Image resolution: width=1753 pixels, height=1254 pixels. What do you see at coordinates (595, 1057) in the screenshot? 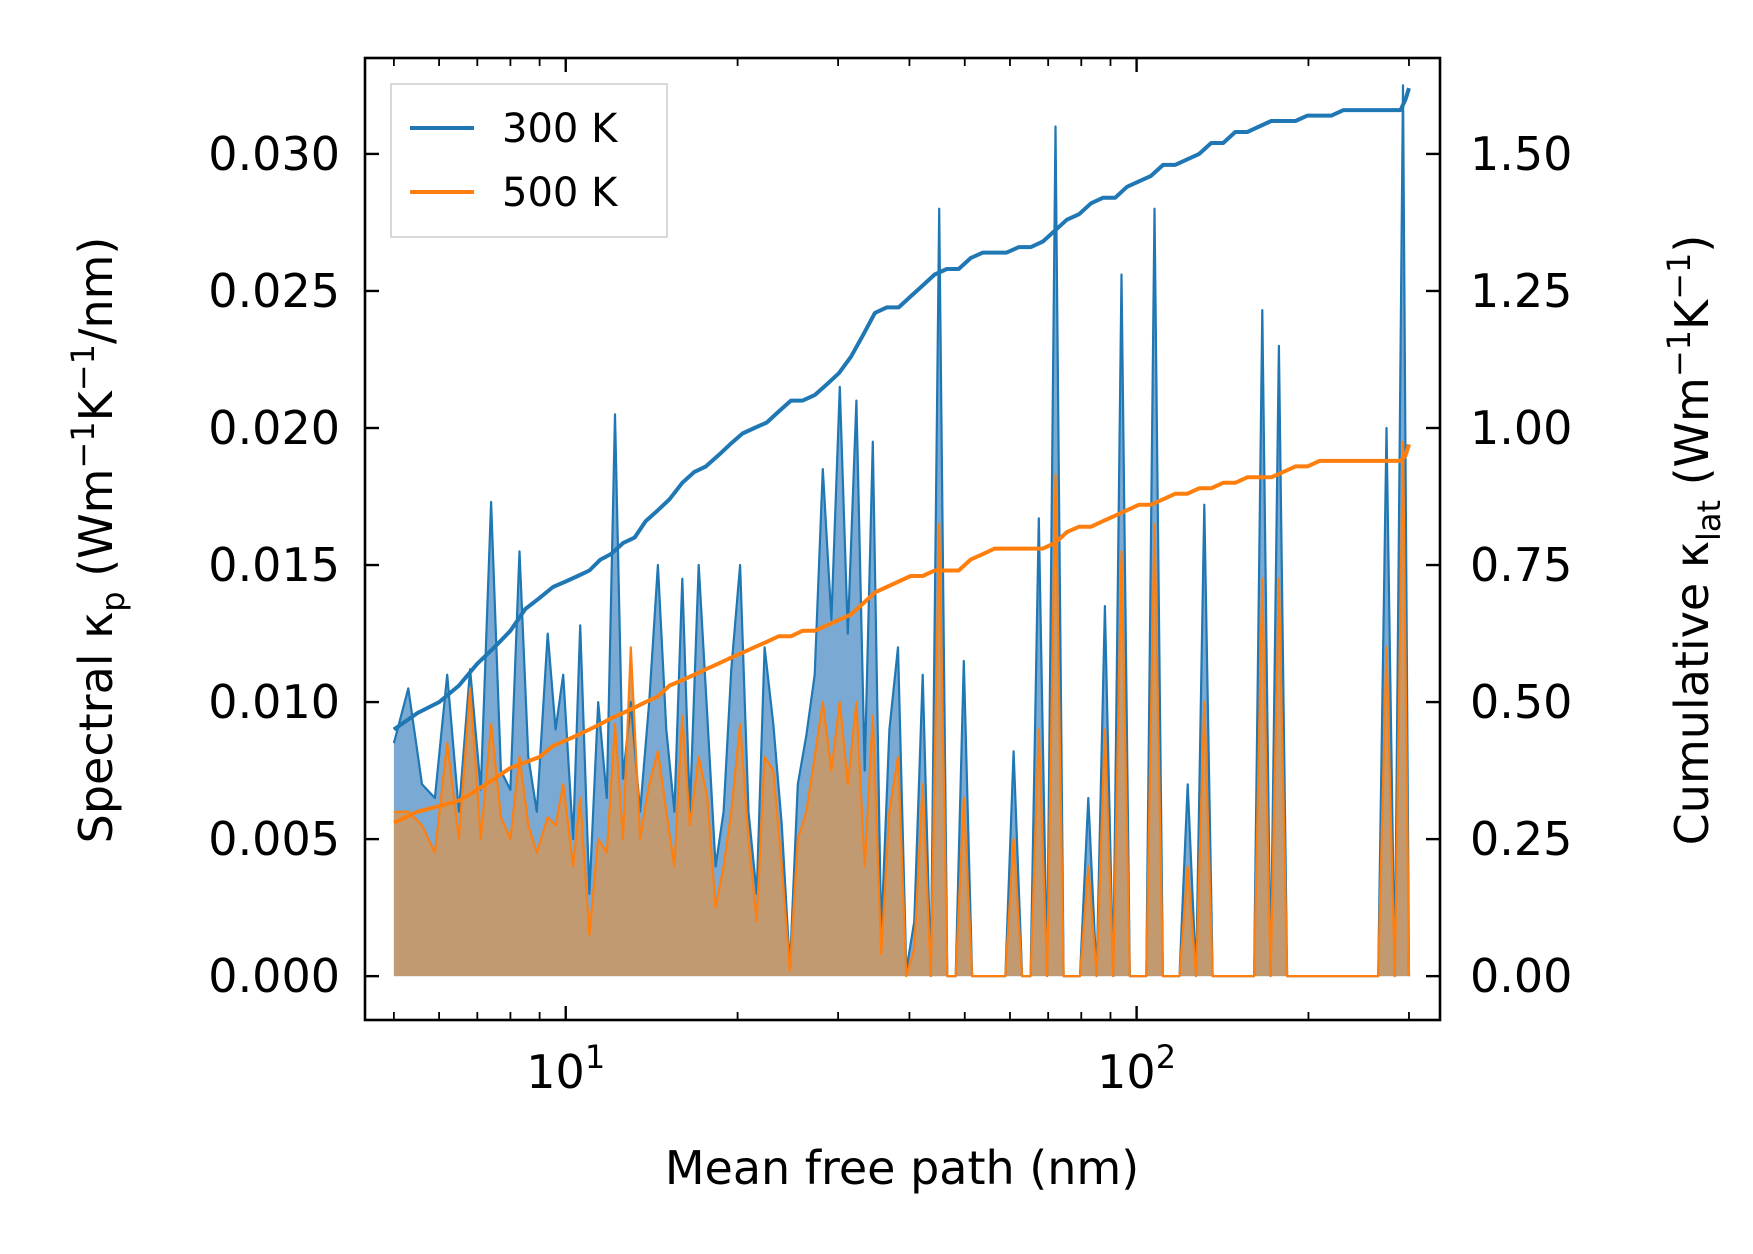
I see `x-tick-label-exponent: 1` at bounding box center [595, 1057].